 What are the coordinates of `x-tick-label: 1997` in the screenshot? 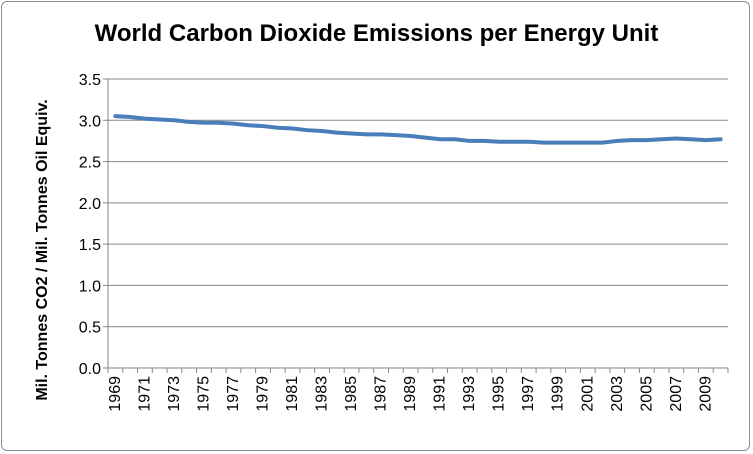 It's located at (528, 394).